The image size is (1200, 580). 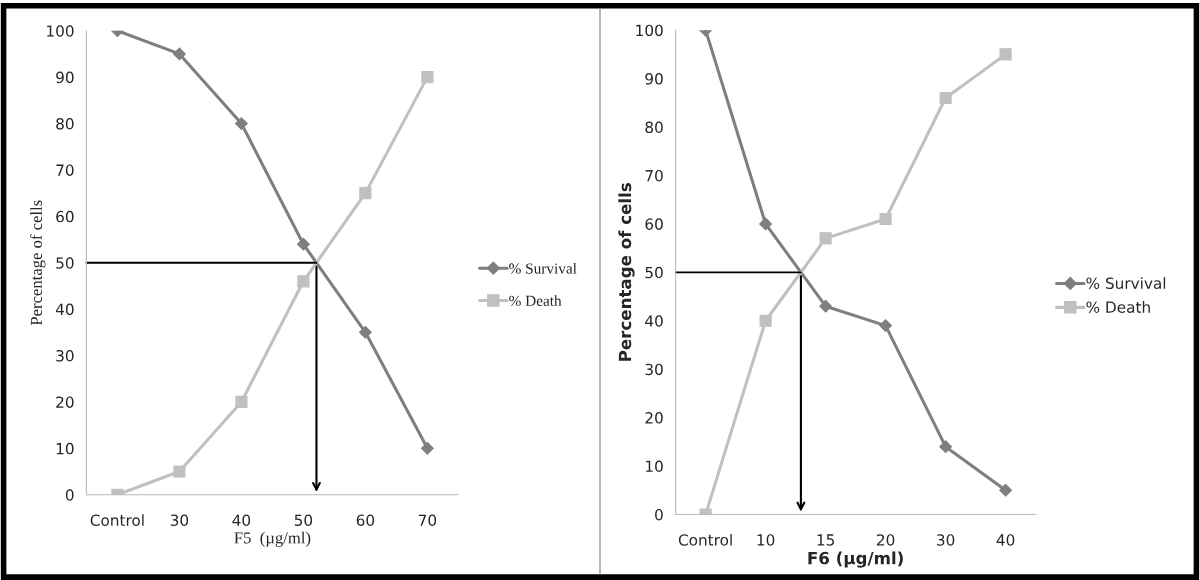 I want to click on x-axis-title: F5 (µg/ml), so click(x=272, y=539).